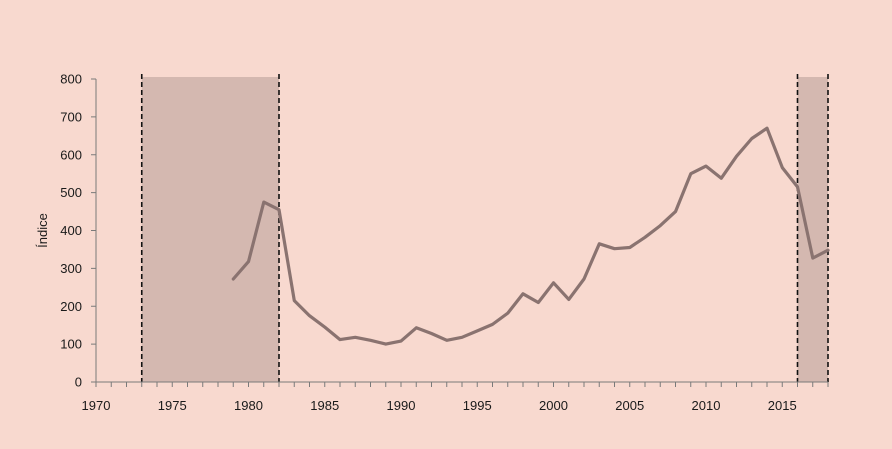 Image resolution: width=892 pixels, height=449 pixels. Describe the element at coordinates (477, 405) in the screenshot. I see `x-tick-label: 1995` at that location.